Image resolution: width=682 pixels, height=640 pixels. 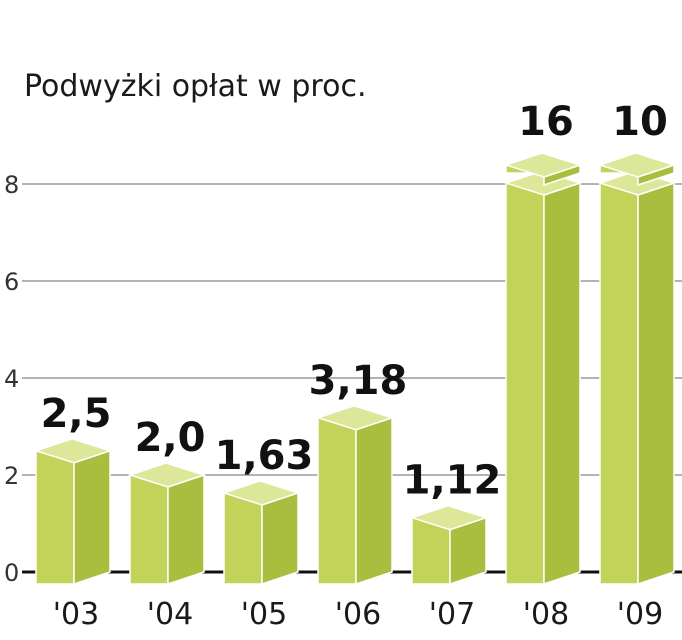 I want to click on data-label: 10, so click(x=640, y=122).